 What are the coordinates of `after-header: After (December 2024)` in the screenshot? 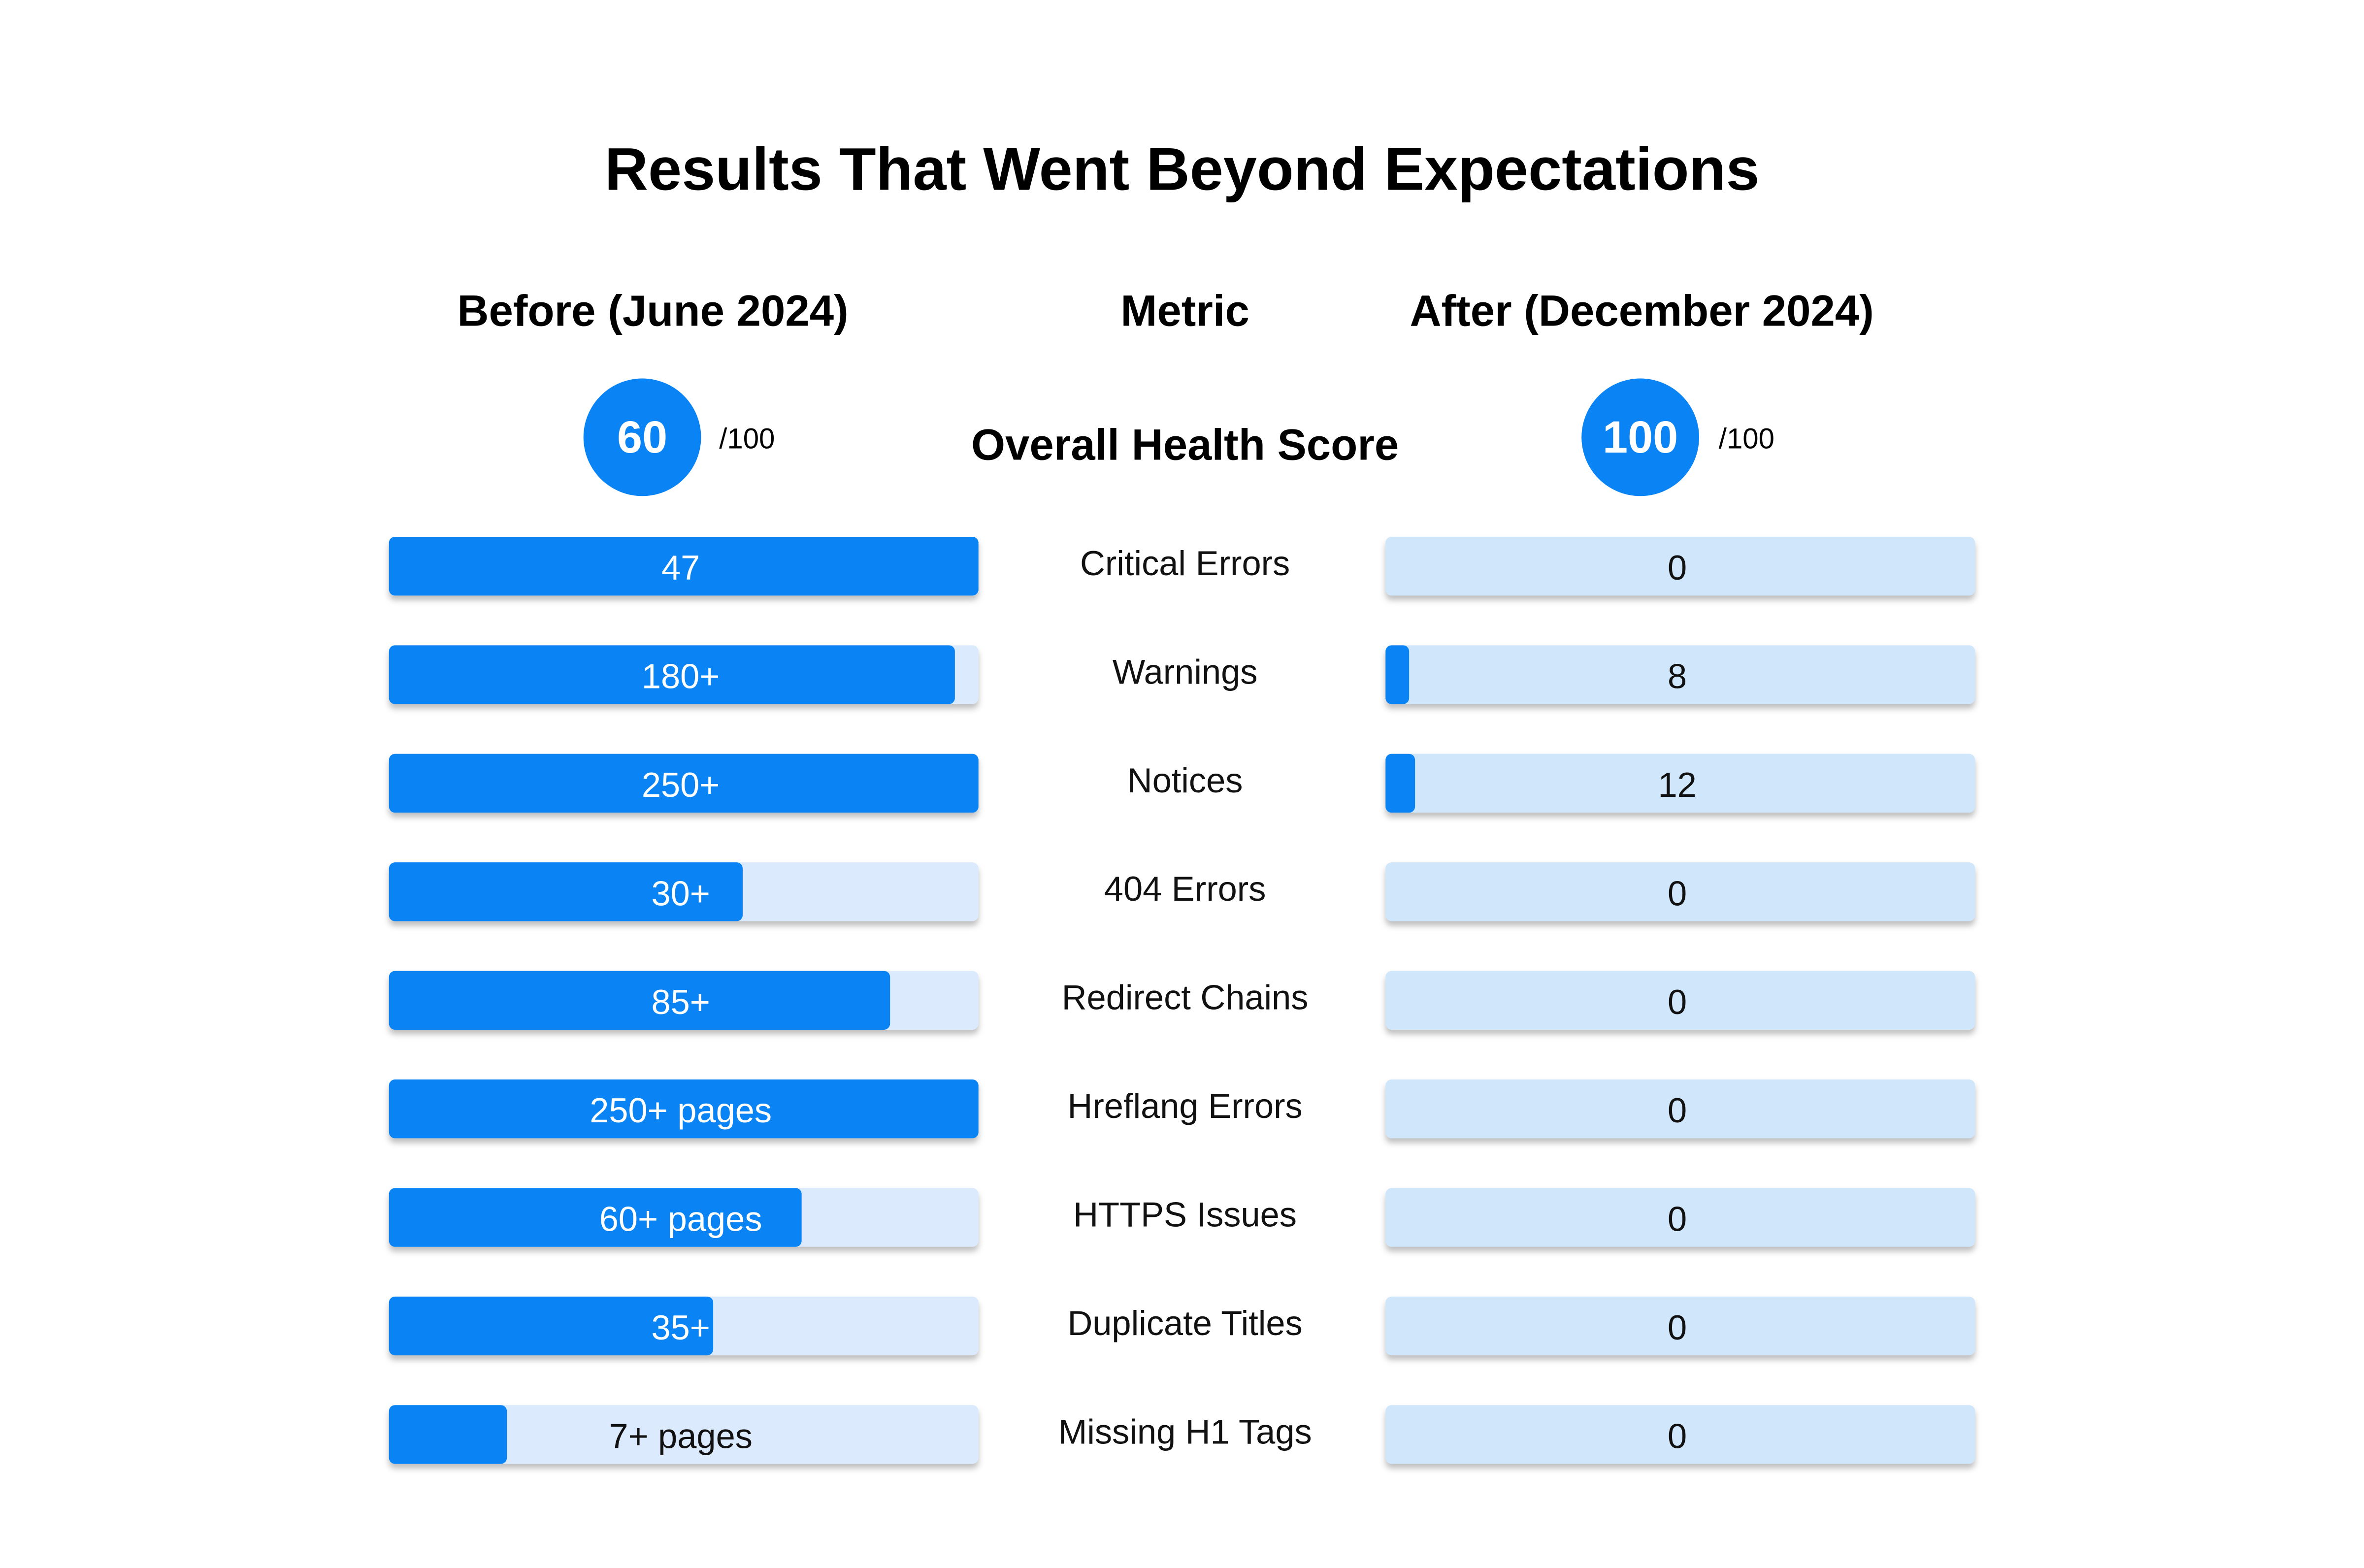 It's located at (1642, 311).